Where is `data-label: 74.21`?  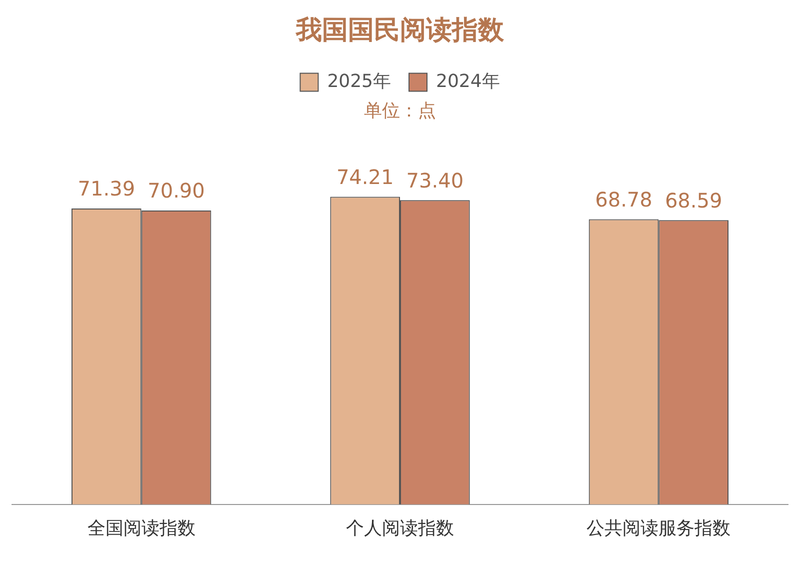
data-label: 74.21 is located at coordinates (365, 177).